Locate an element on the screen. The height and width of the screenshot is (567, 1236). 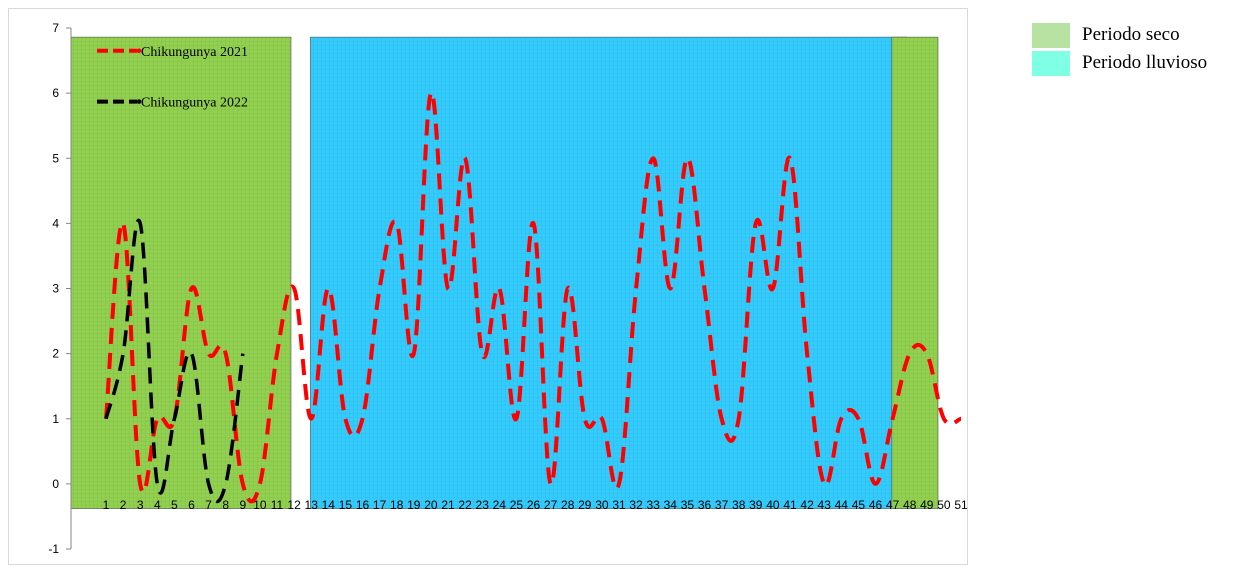
x-tick-label: 44 is located at coordinates (842, 505).